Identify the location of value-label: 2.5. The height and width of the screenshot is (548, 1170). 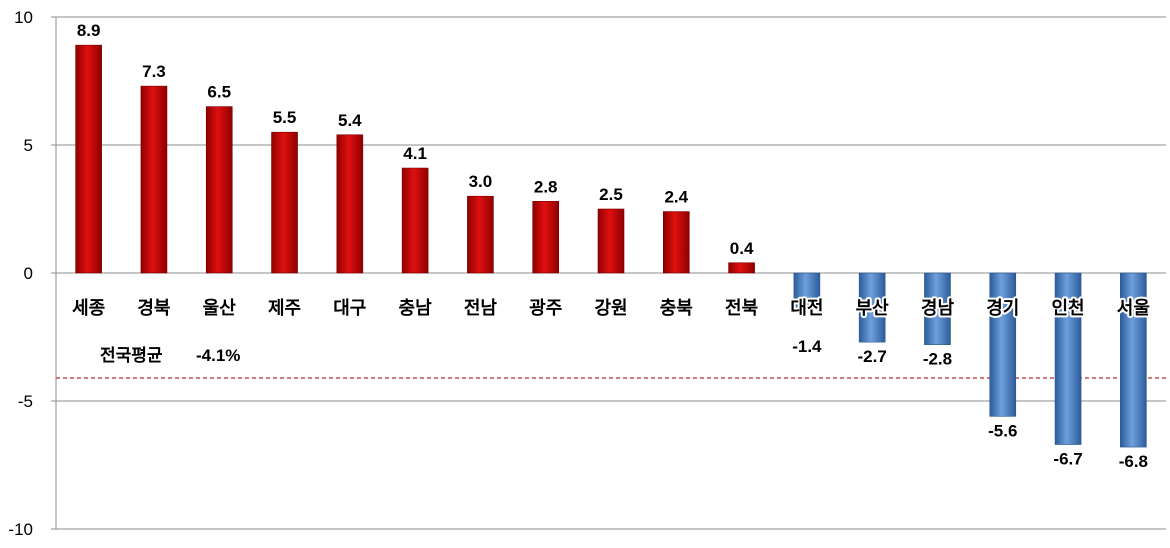
(611, 194).